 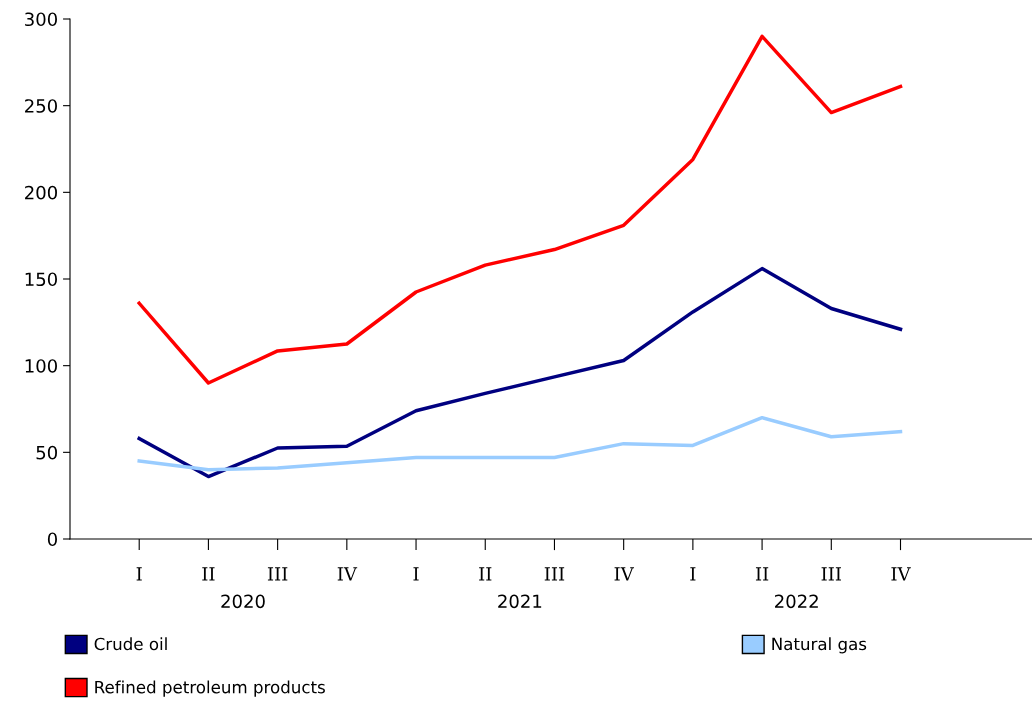 I want to click on text: 2020, so click(x=243, y=601).